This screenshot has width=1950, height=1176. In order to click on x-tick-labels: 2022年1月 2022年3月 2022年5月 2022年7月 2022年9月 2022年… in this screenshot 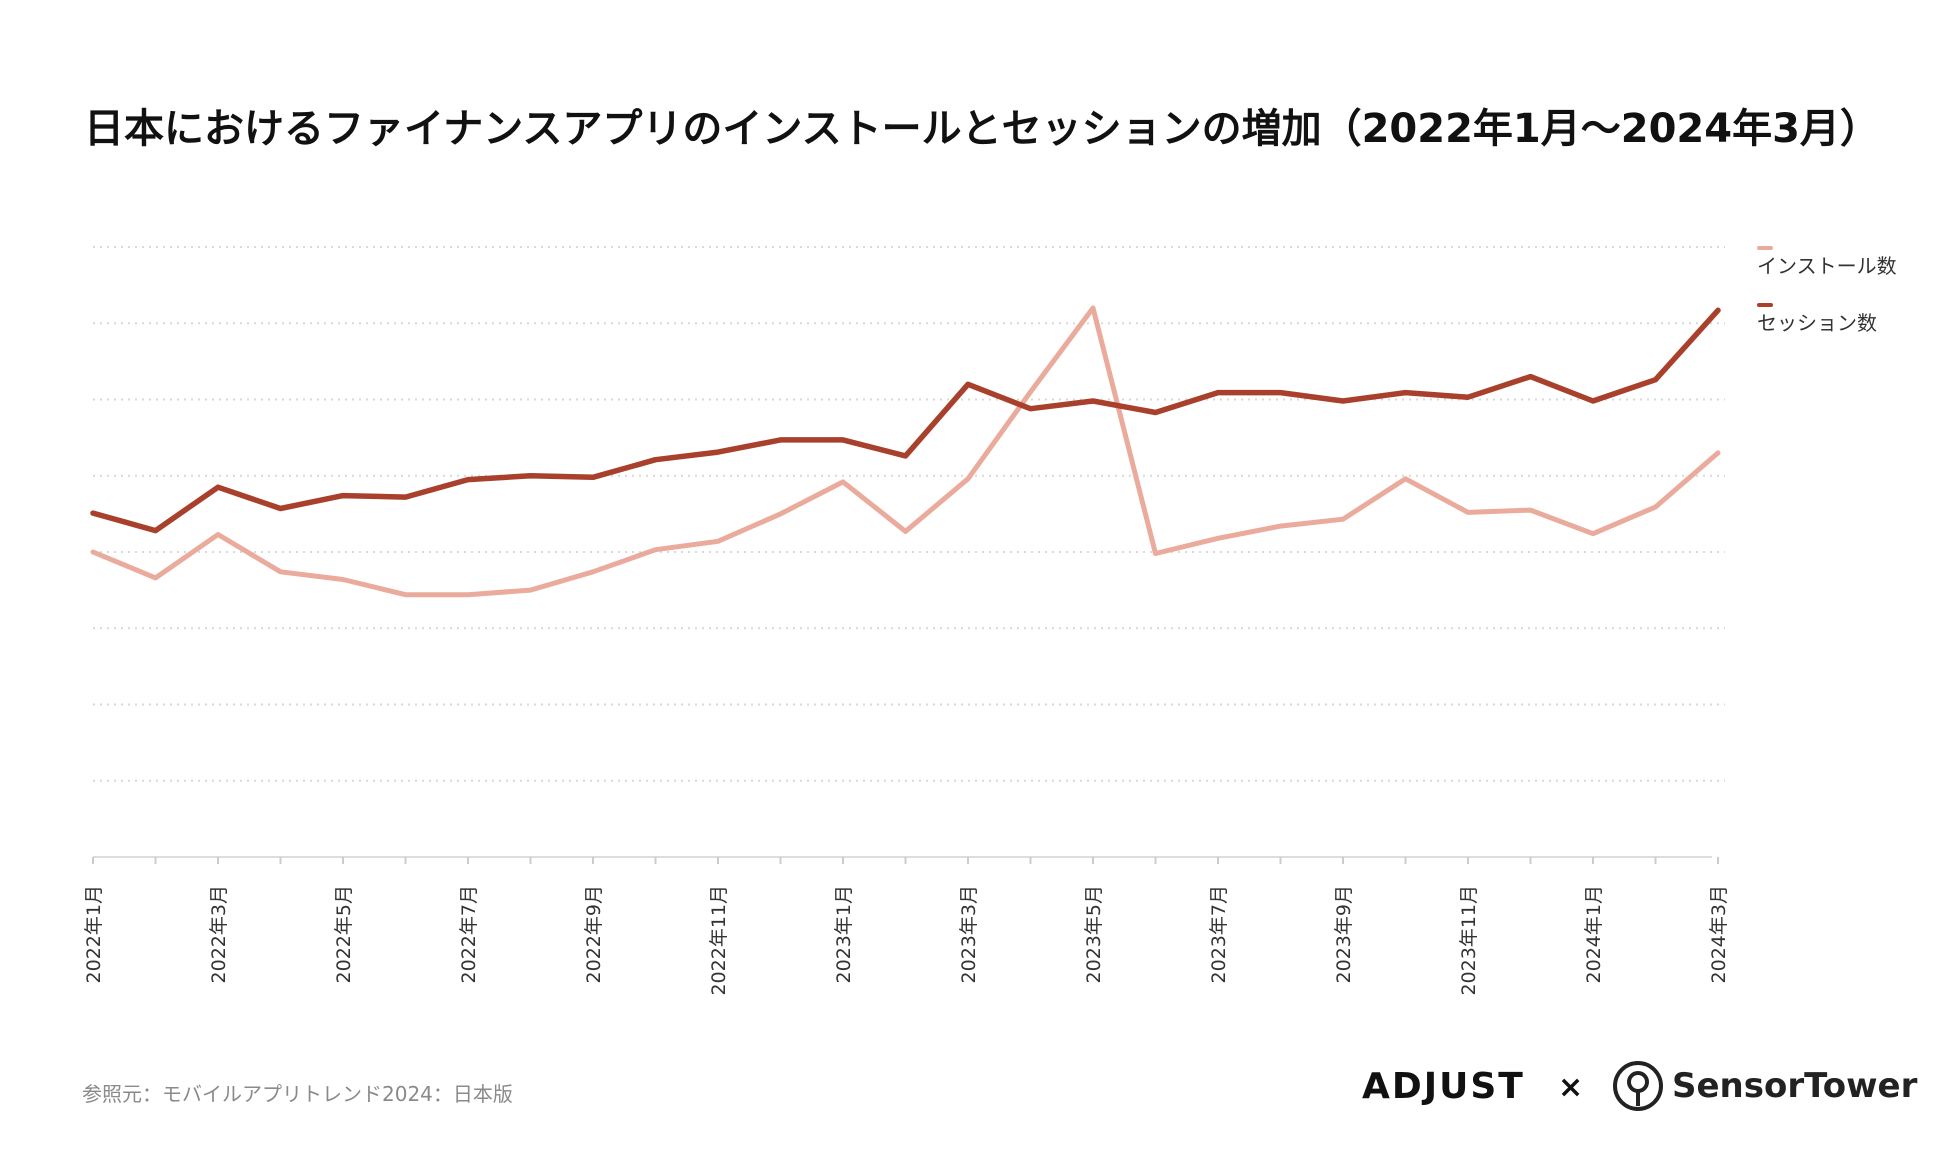, I will do `click(906, 940)`.